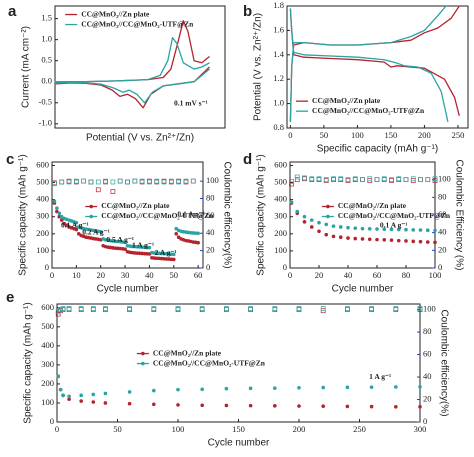 This screenshot has height=457, width=474. I want to click on y-tick-label: 1.4, so click(278, 54).